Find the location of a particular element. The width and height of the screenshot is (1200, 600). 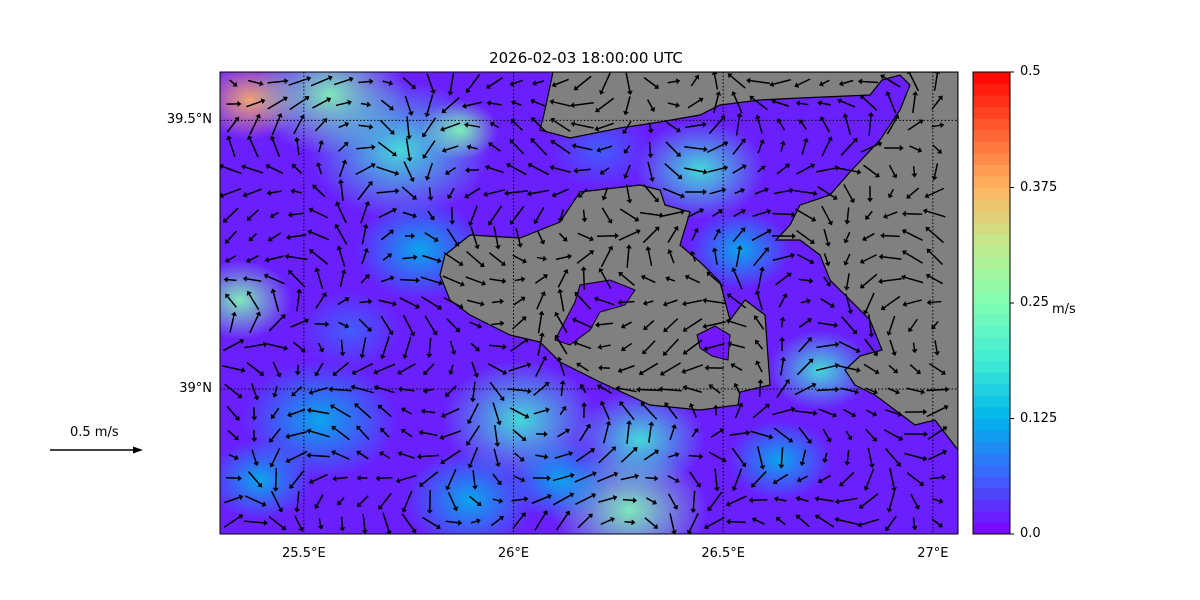

x-tick-label: 26.5°E is located at coordinates (723, 553).